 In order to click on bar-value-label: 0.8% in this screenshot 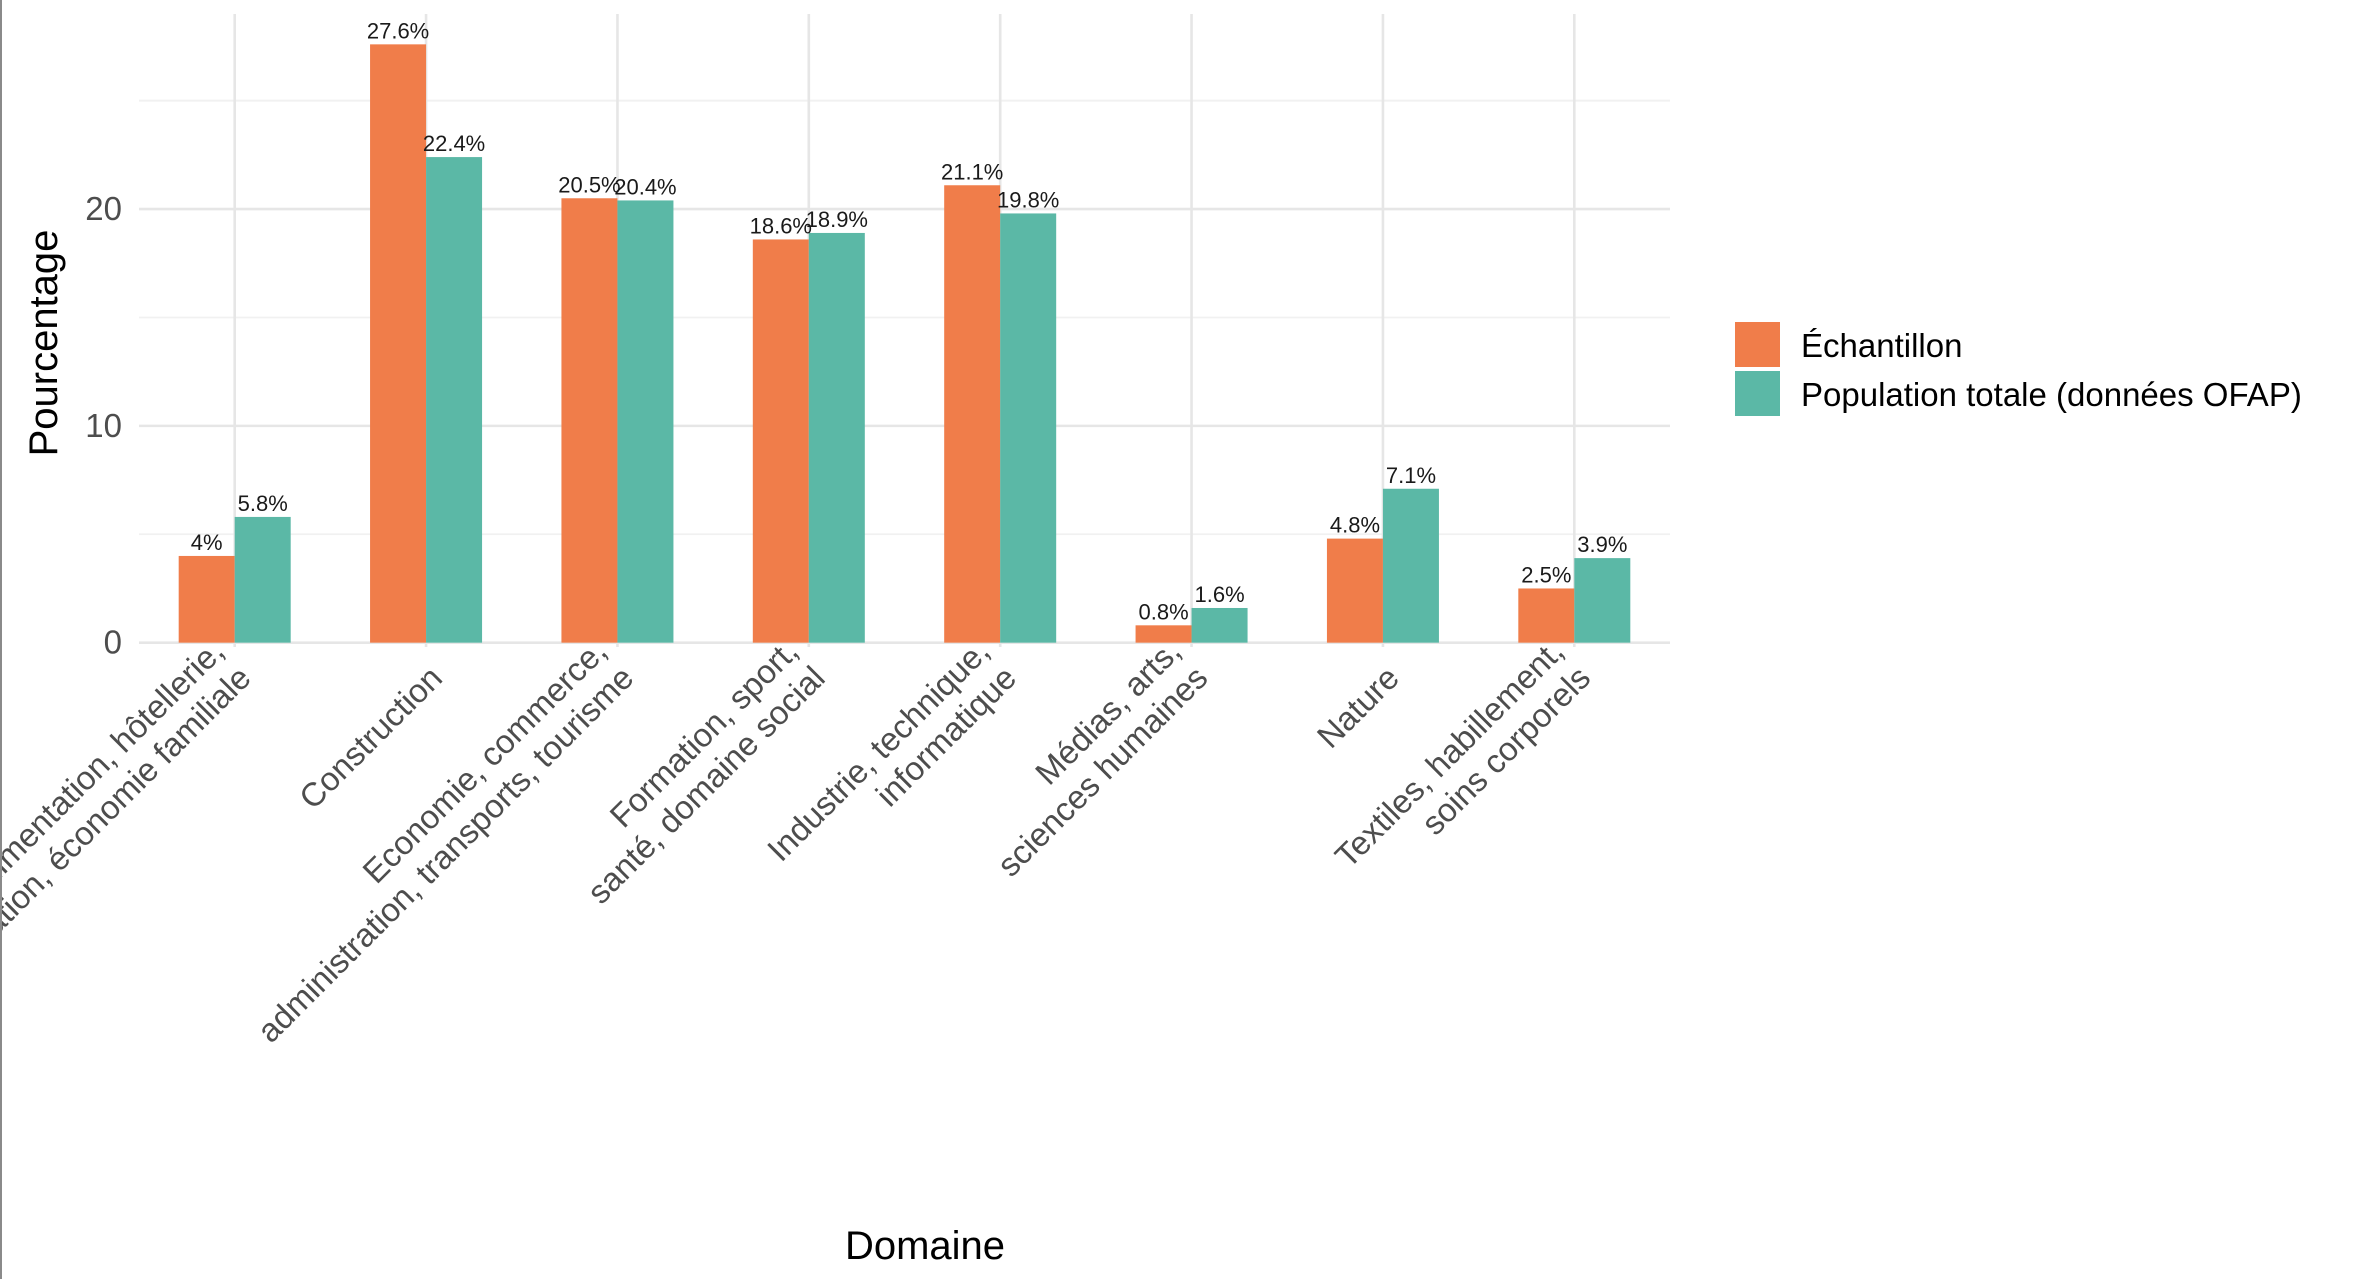, I will do `click(1163, 611)`.